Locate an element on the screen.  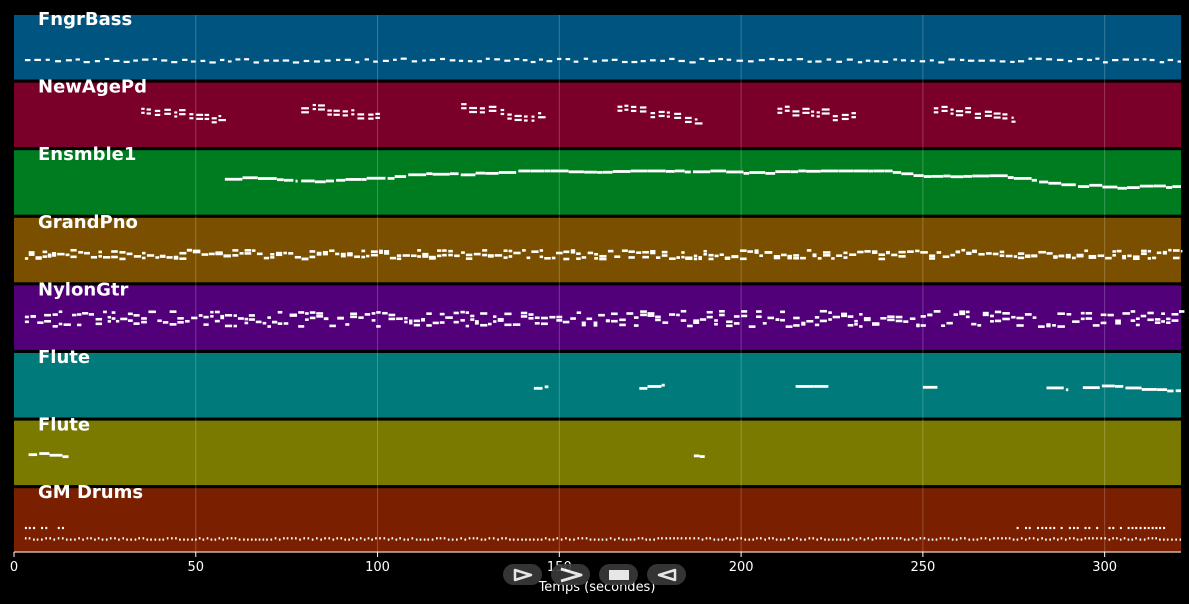
fast-forward-button is located at coordinates (570, 574).